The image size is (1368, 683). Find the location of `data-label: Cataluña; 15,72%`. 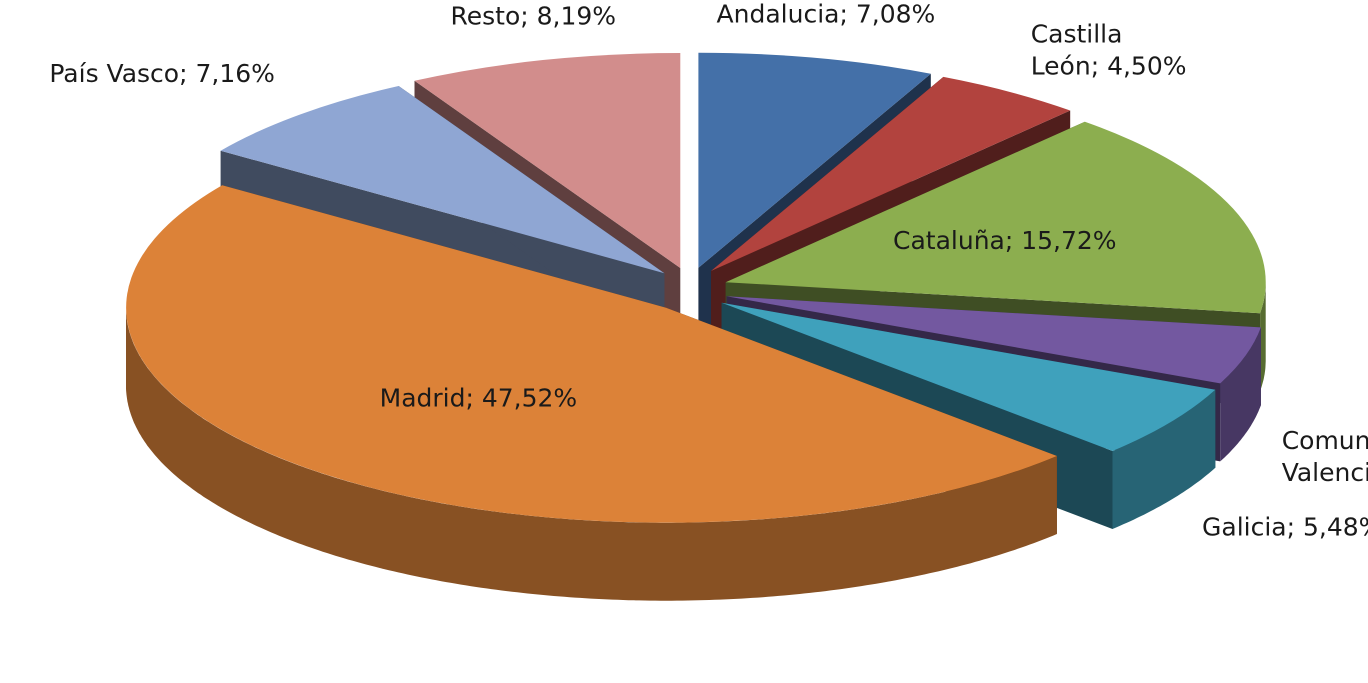

data-label: Cataluña; 15,72% is located at coordinates (1005, 240).